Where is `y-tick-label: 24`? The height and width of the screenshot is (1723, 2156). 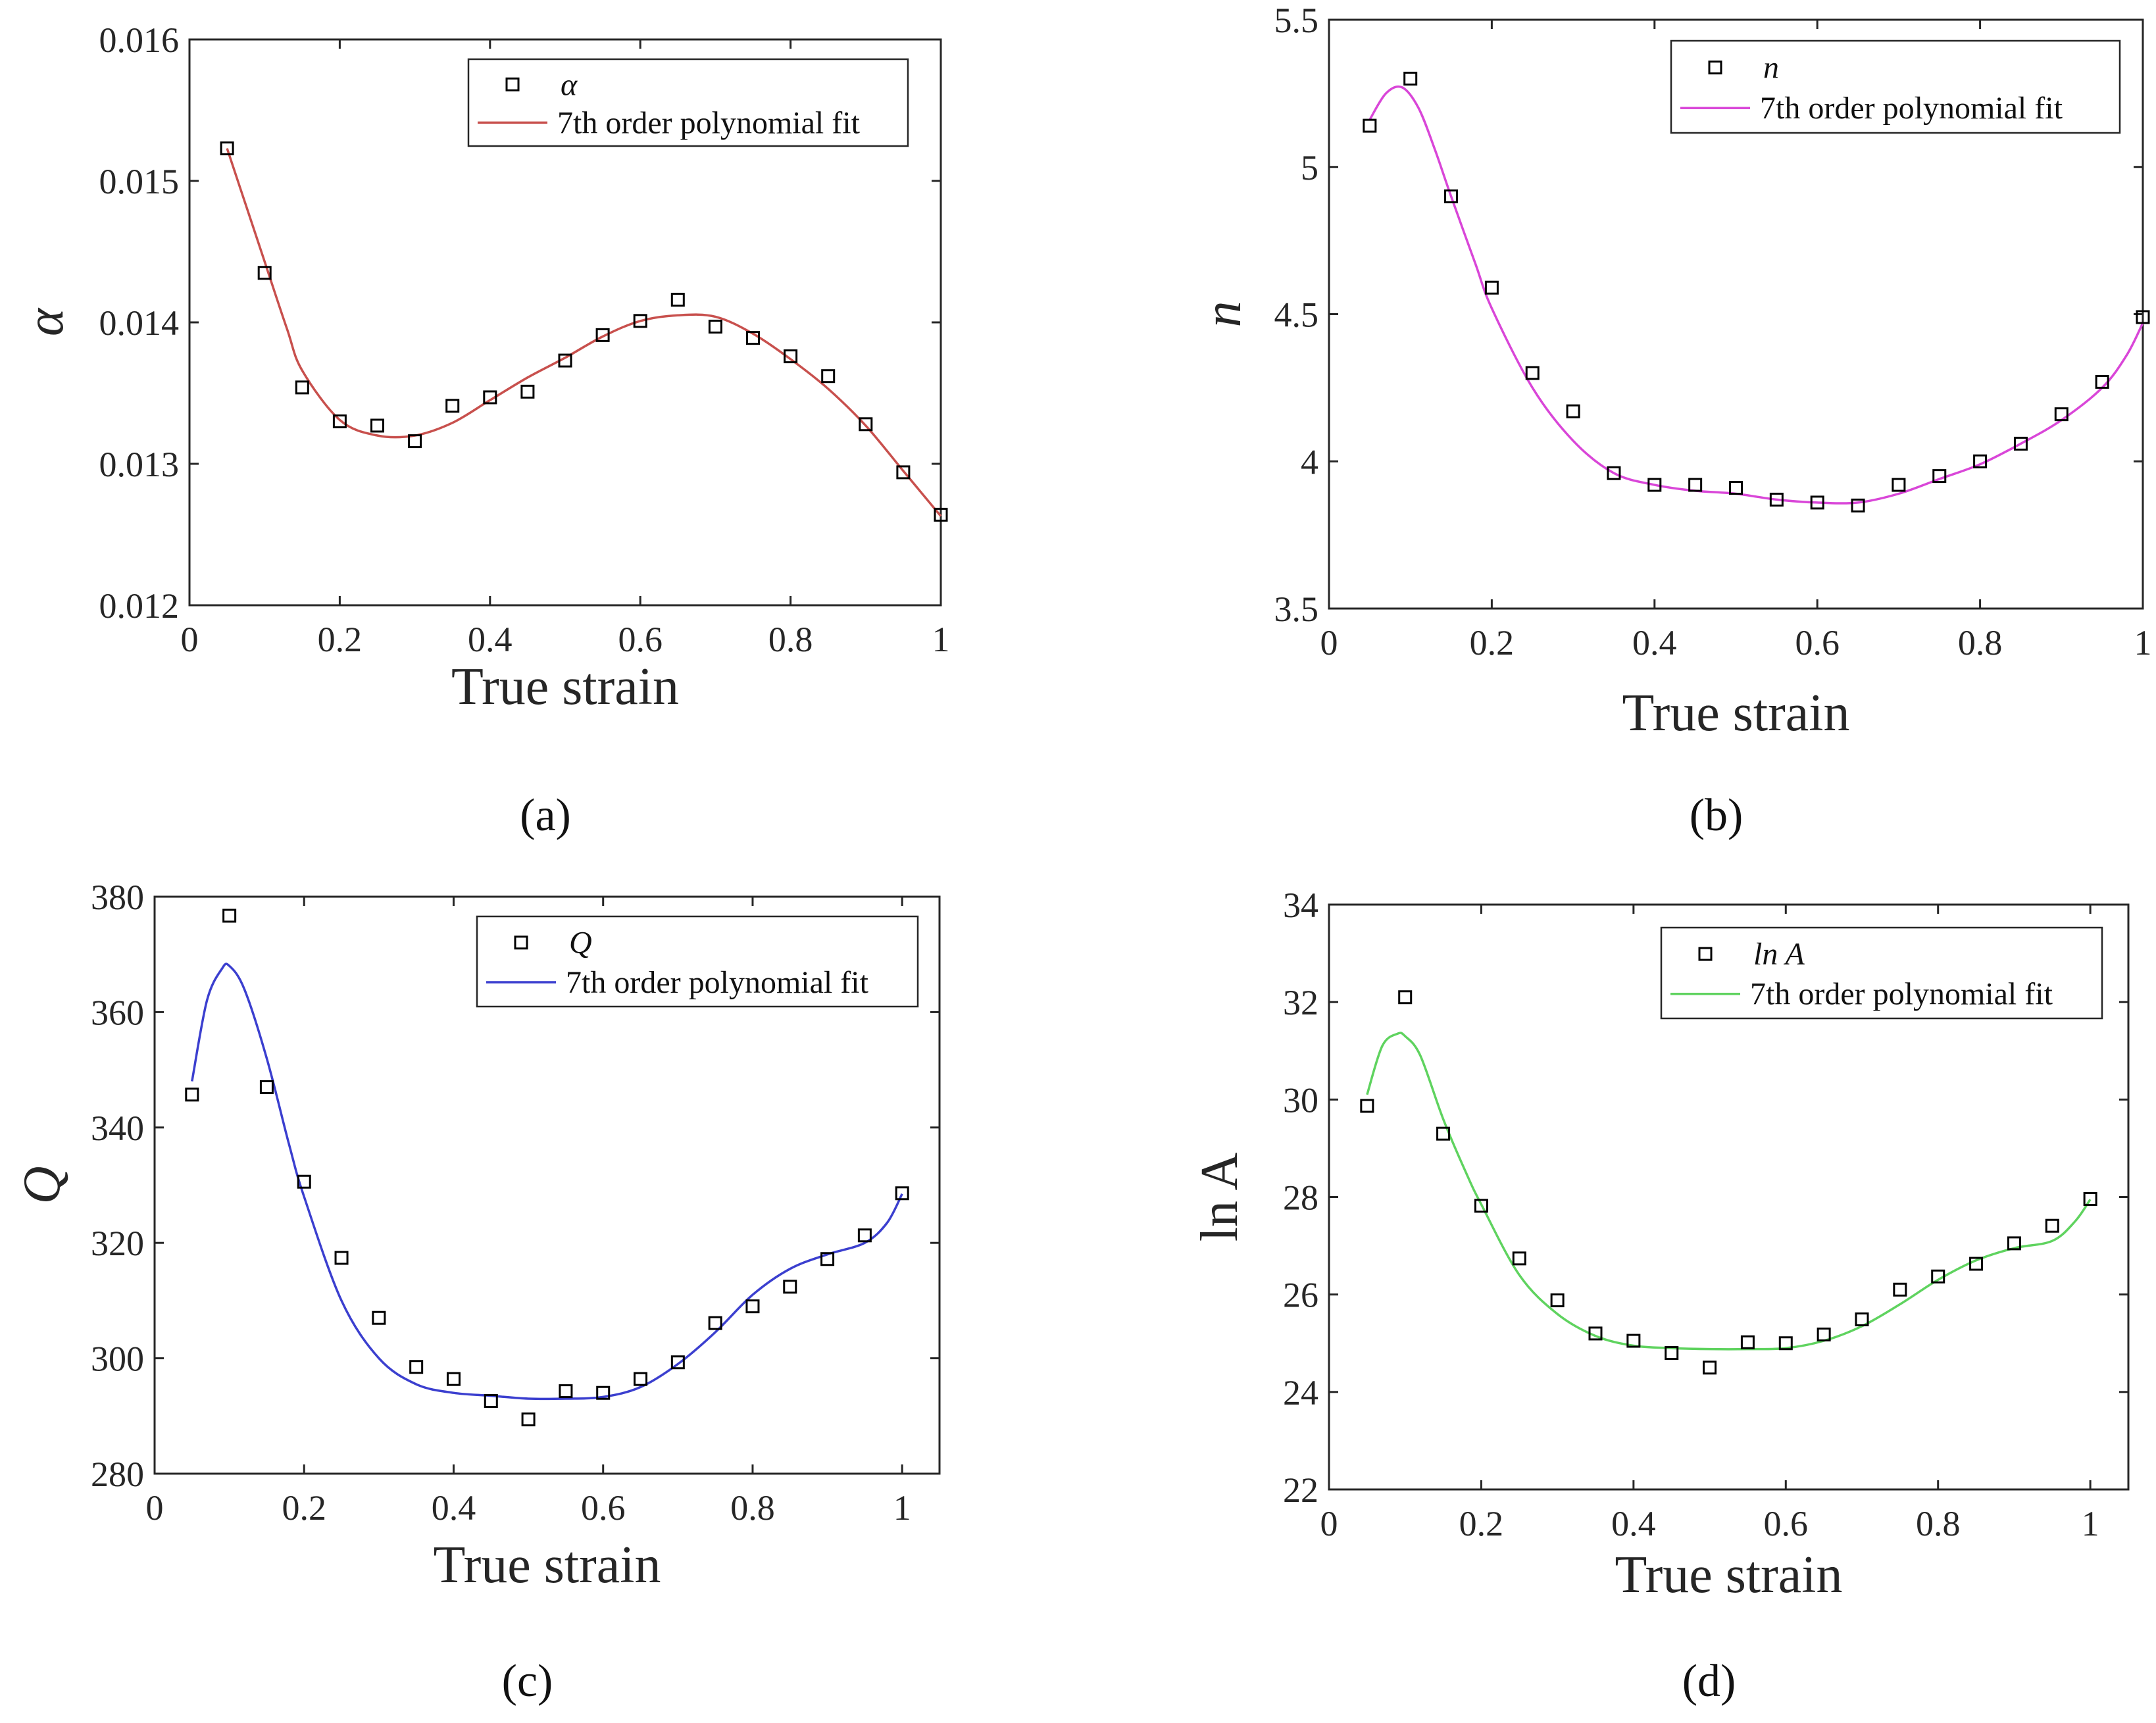
y-tick-label: 24 is located at coordinates (1300, 1392).